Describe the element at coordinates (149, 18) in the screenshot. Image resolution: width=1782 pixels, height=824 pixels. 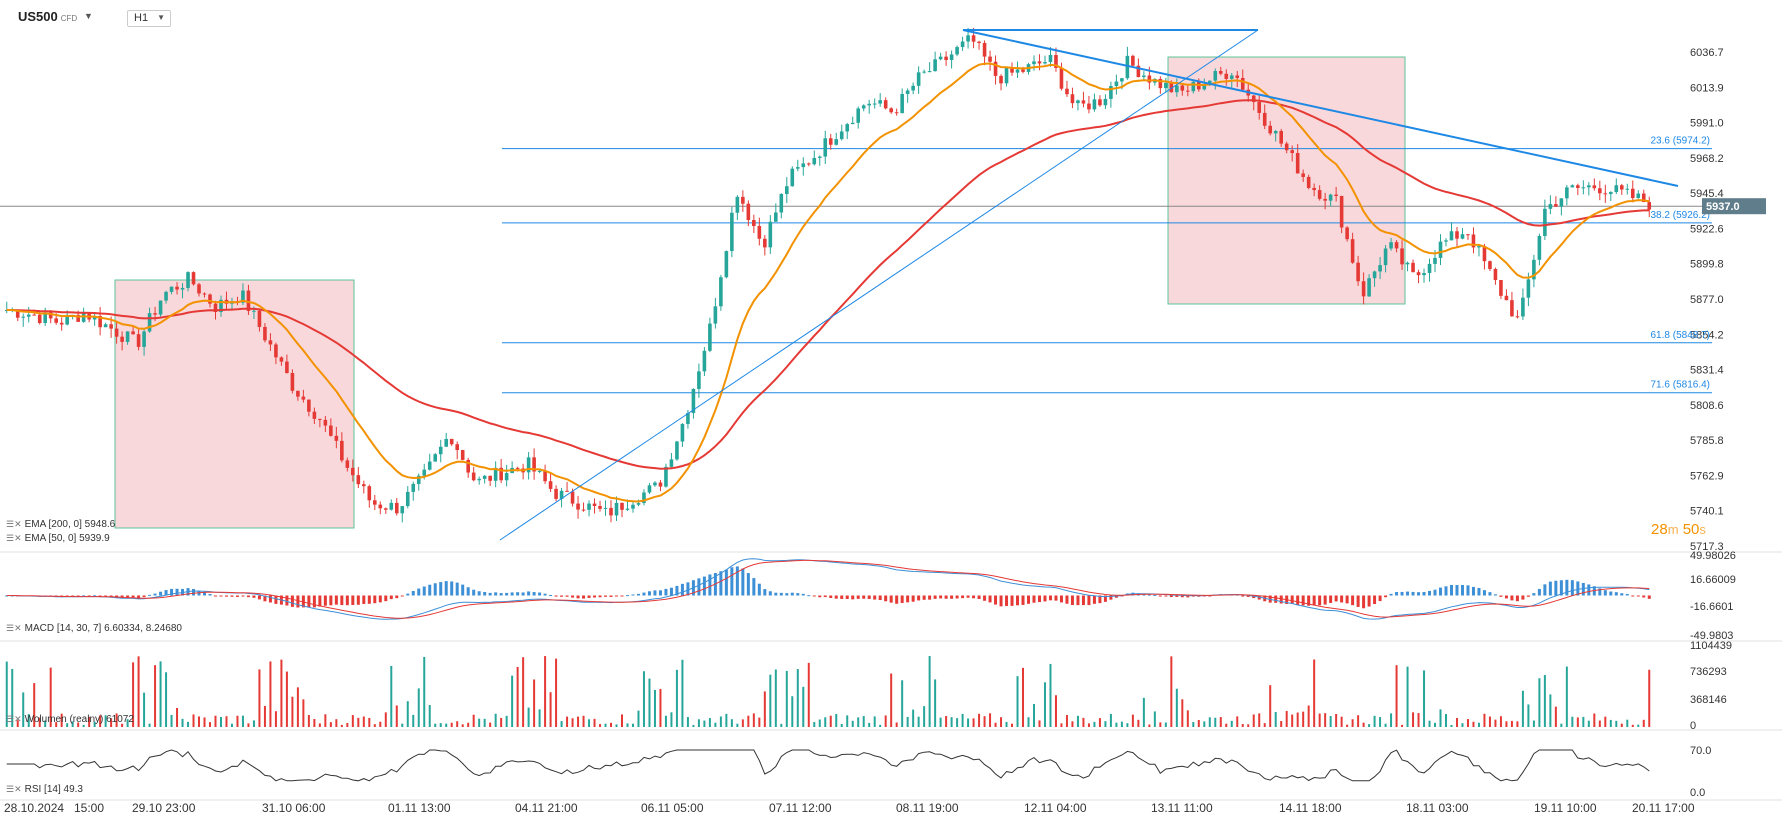
I see `timeframe-select: H1 ▼` at that location.